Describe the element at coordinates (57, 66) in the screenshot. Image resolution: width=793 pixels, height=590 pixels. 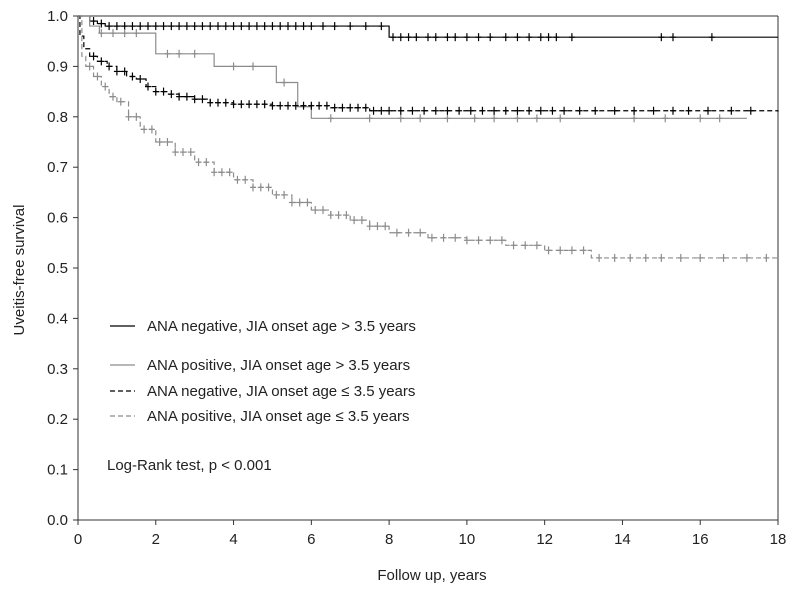
I see `y-tick-label: 0.9` at that location.